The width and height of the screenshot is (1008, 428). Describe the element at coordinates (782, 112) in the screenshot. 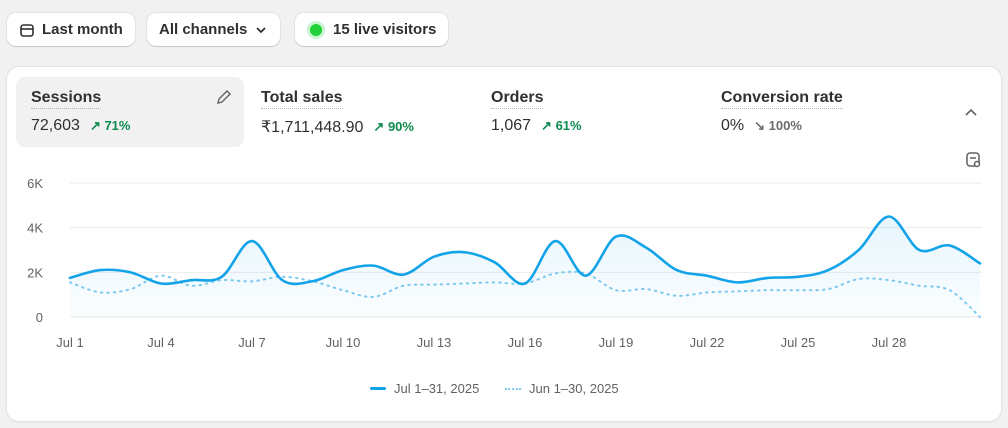

I see `metric-conversion-rate: Conversion rate 0% ↘ 100%` at that location.